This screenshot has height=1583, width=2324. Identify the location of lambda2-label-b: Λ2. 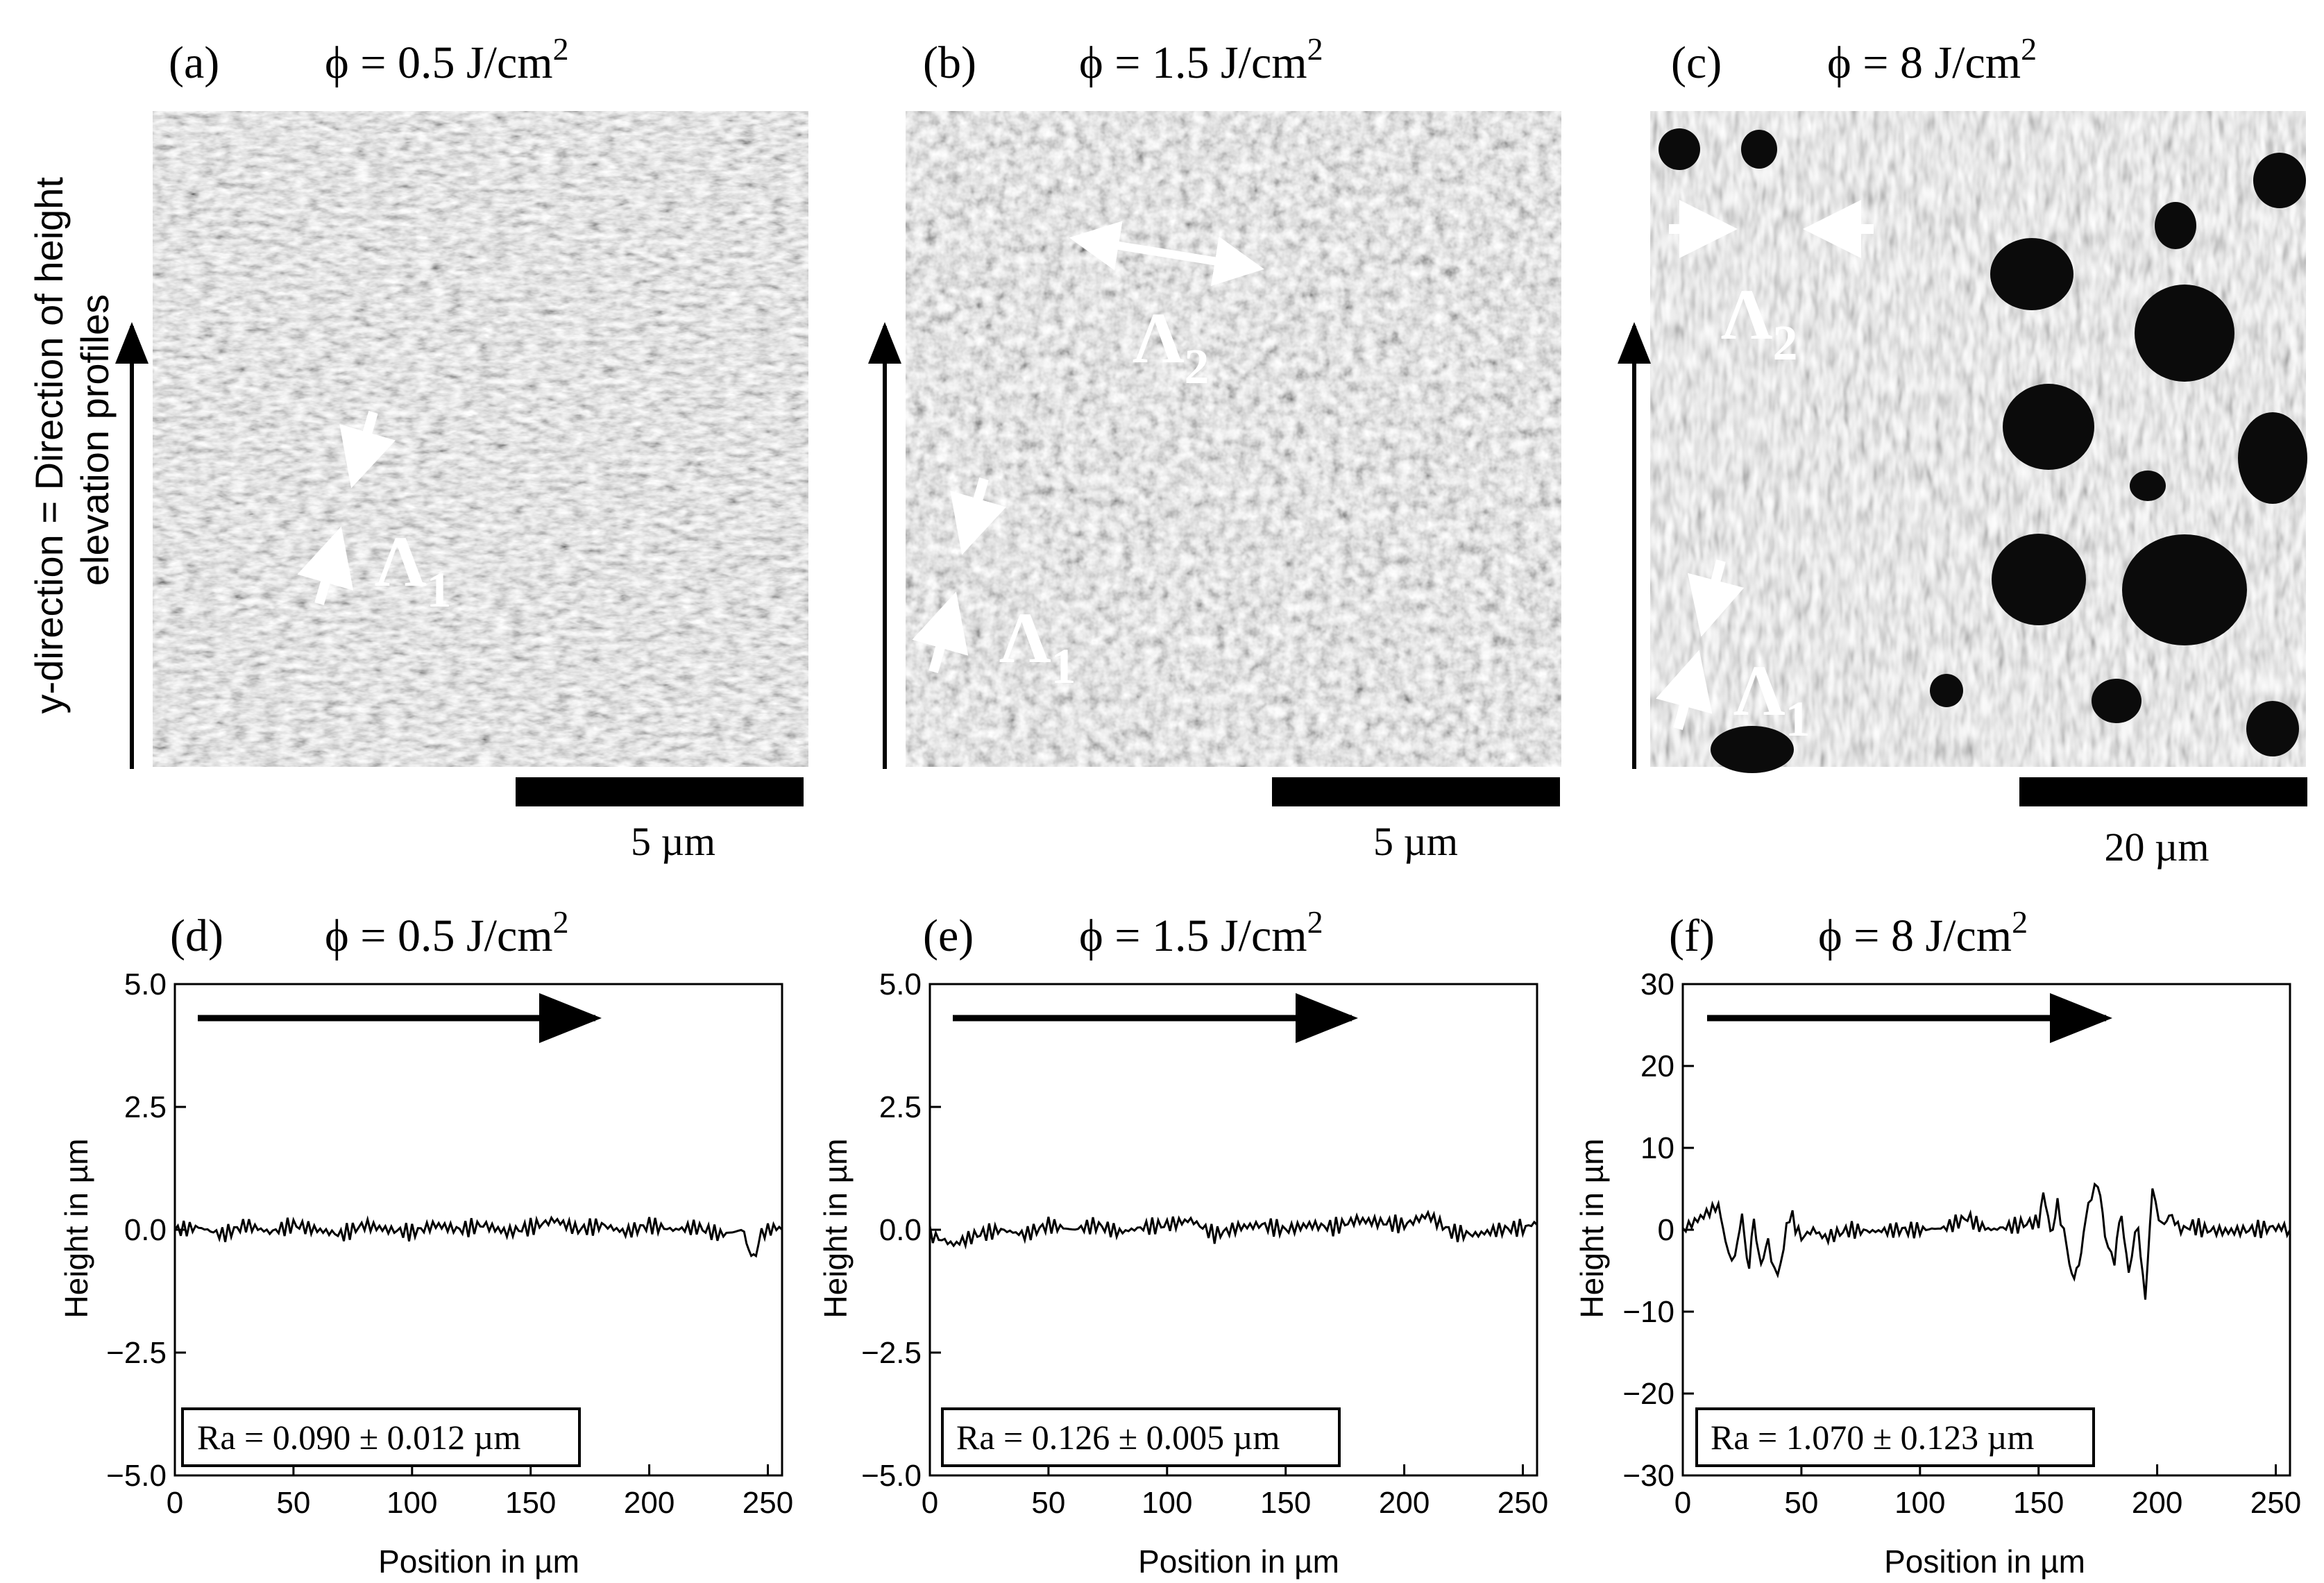
(1171, 346).